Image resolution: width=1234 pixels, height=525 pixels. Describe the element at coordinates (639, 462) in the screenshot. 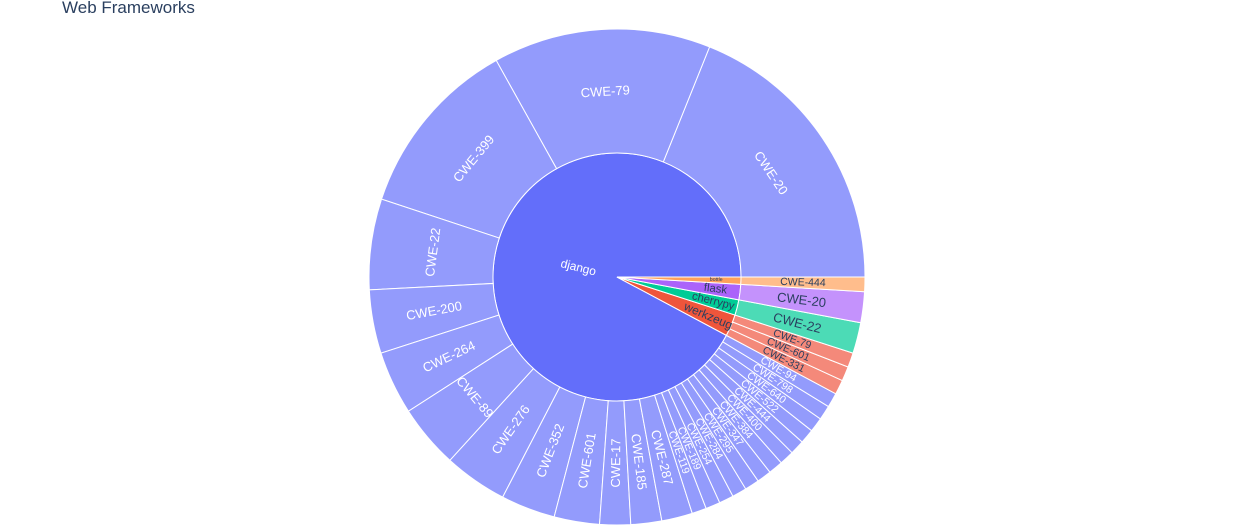

I see `segment-label-django-cwe-185: CWE-185` at that location.